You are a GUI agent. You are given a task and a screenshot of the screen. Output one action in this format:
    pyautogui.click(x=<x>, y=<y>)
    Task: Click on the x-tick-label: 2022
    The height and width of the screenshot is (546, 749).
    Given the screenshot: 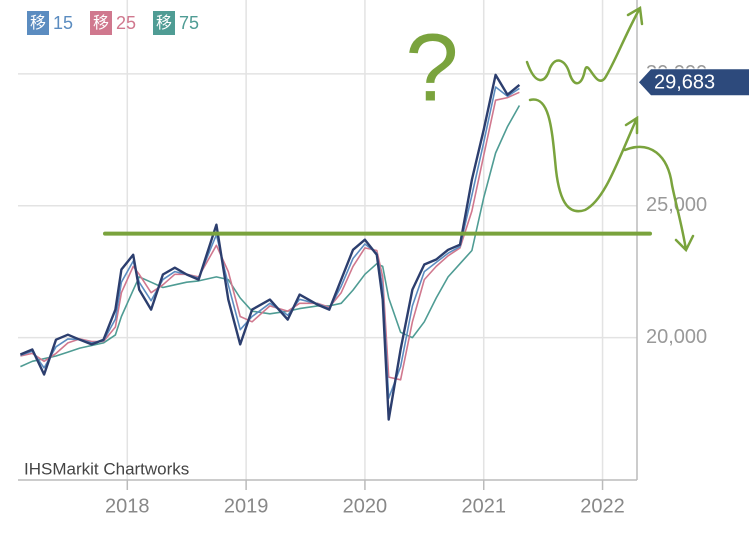 What is the action you would take?
    pyautogui.click(x=602, y=506)
    